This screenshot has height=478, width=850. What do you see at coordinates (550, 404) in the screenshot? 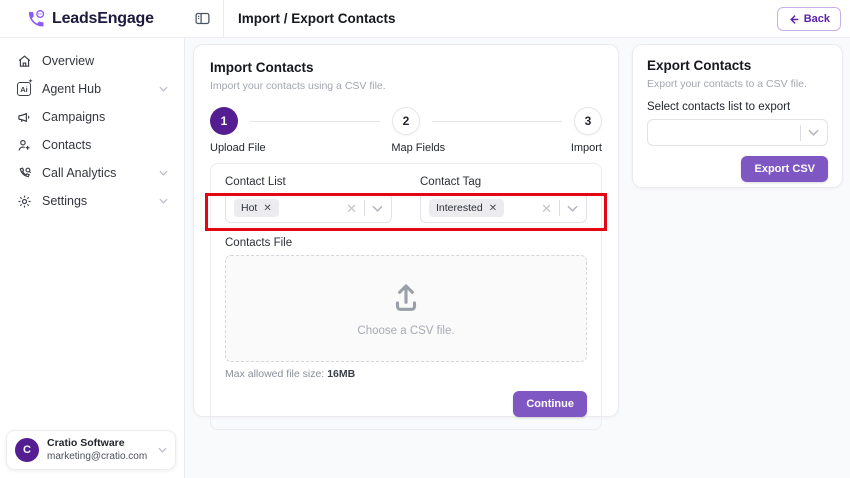
I see `continue-button: Continue` at bounding box center [550, 404].